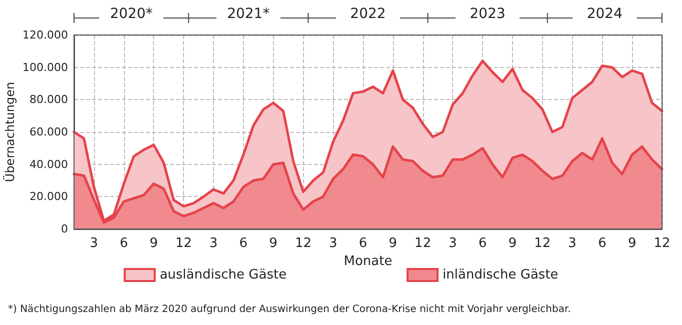  I want to click on y-tick-label: 60.000, so click(49, 132).